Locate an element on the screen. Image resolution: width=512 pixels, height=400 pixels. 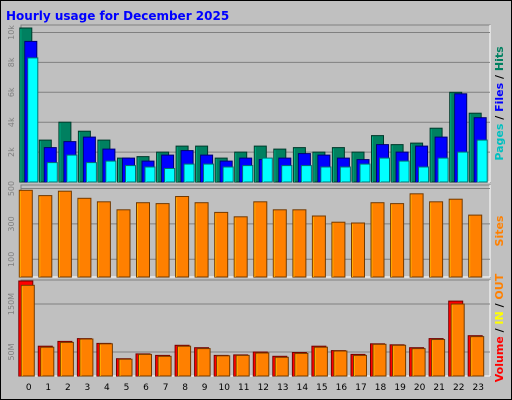
y-tick-label: 10k is located at coordinates (11, 32).